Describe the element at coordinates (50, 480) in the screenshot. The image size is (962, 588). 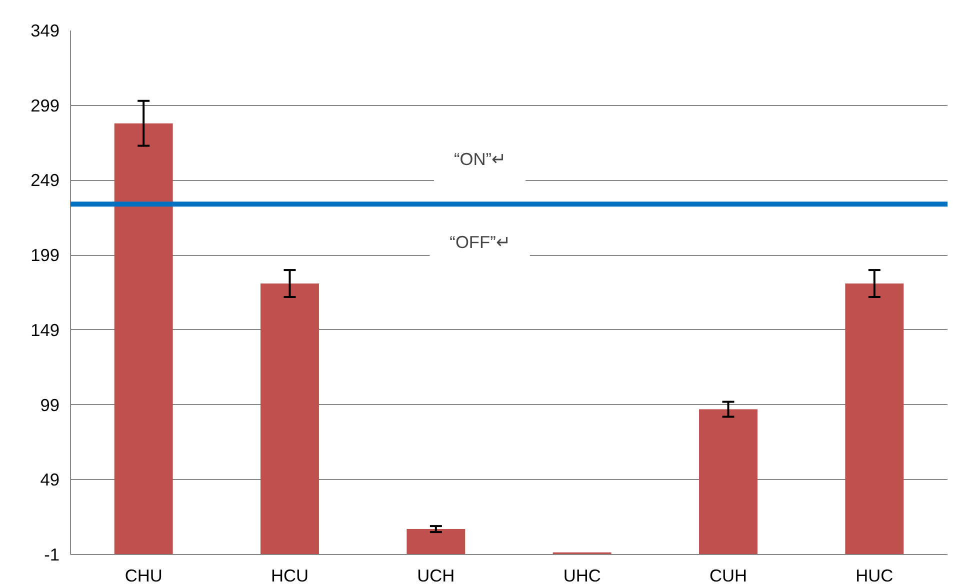
I see `y-tick-label: 49` at that location.